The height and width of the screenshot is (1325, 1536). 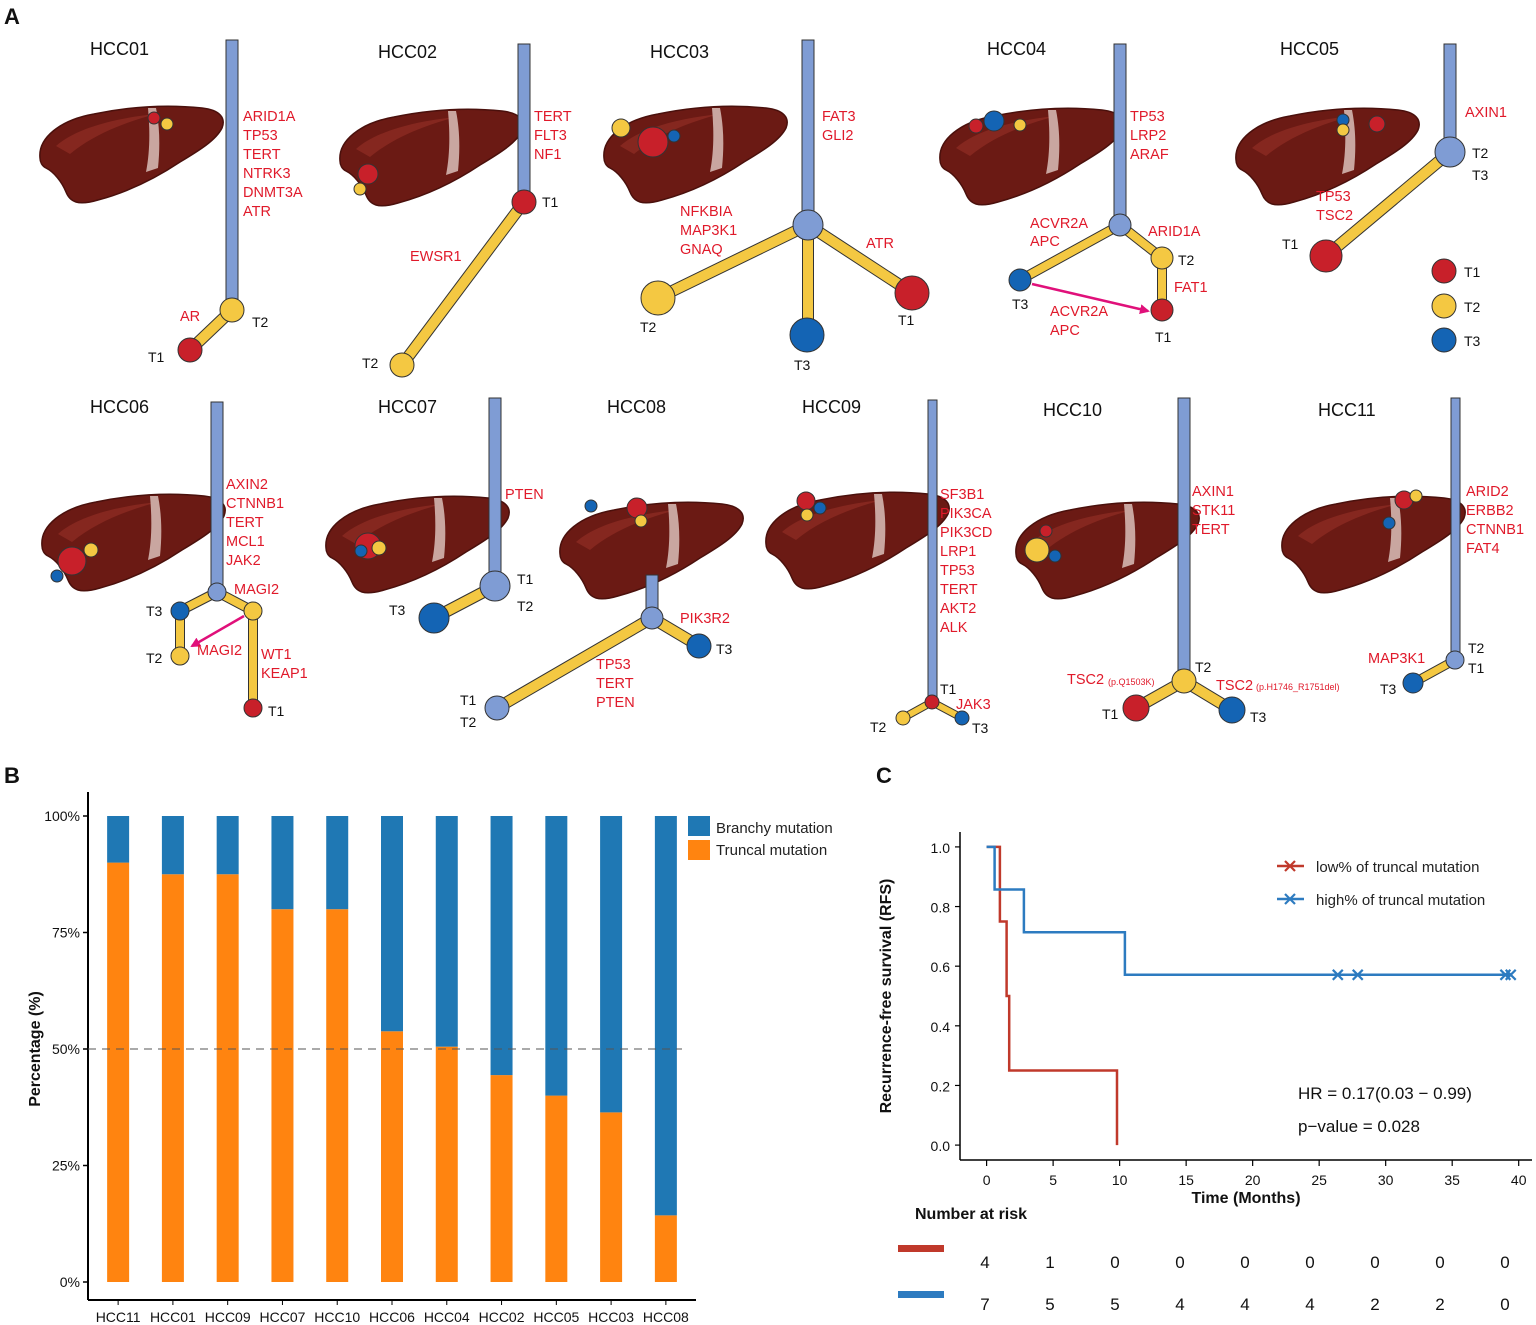 I want to click on gene-label: SF3B1, so click(x=962, y=495).